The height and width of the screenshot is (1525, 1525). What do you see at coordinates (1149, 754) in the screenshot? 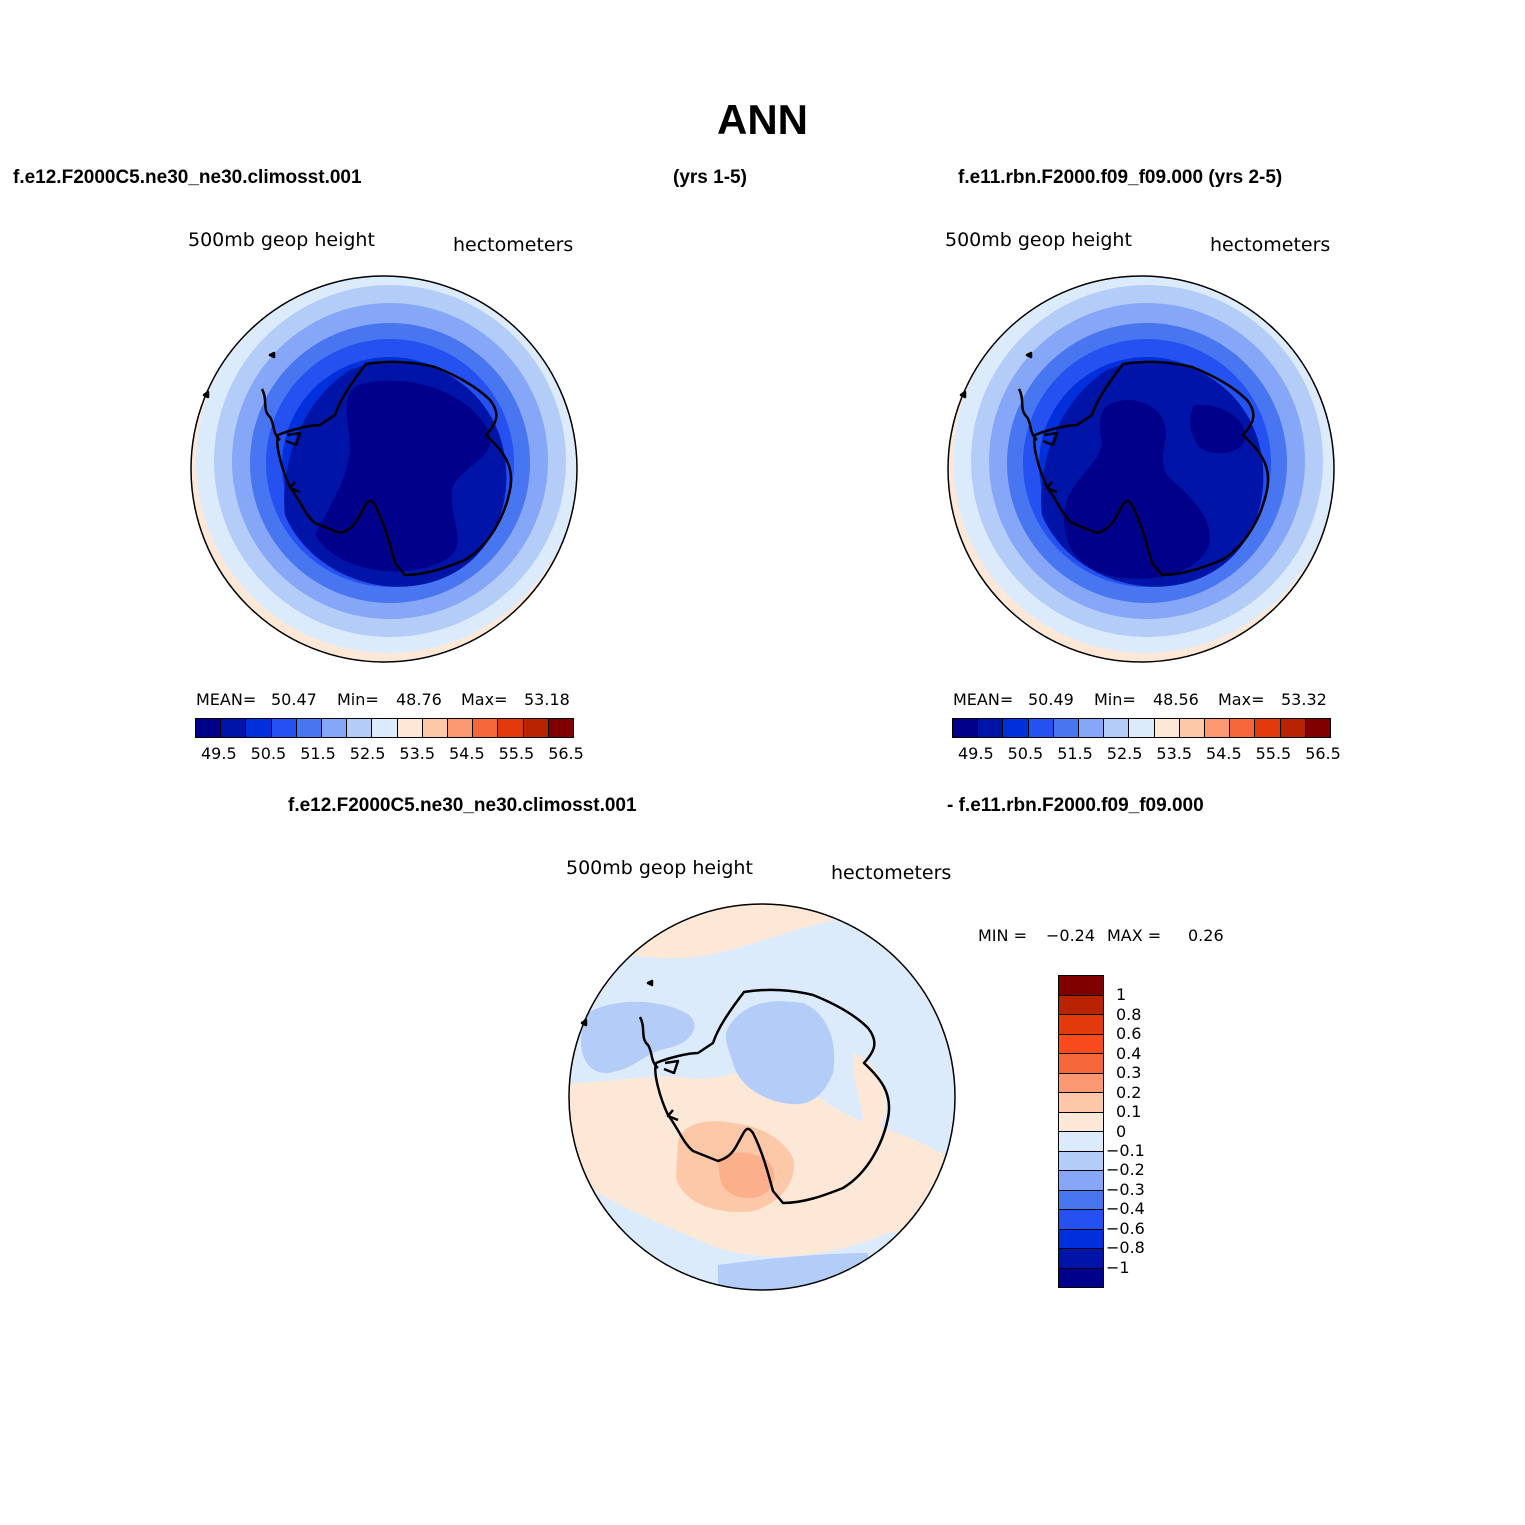
I see `panel2-colorbar-ticks: 49.5 50.5 51.5 52.5 53.5 54.5 55.5 56.5` at bounding box center [1149, 754].